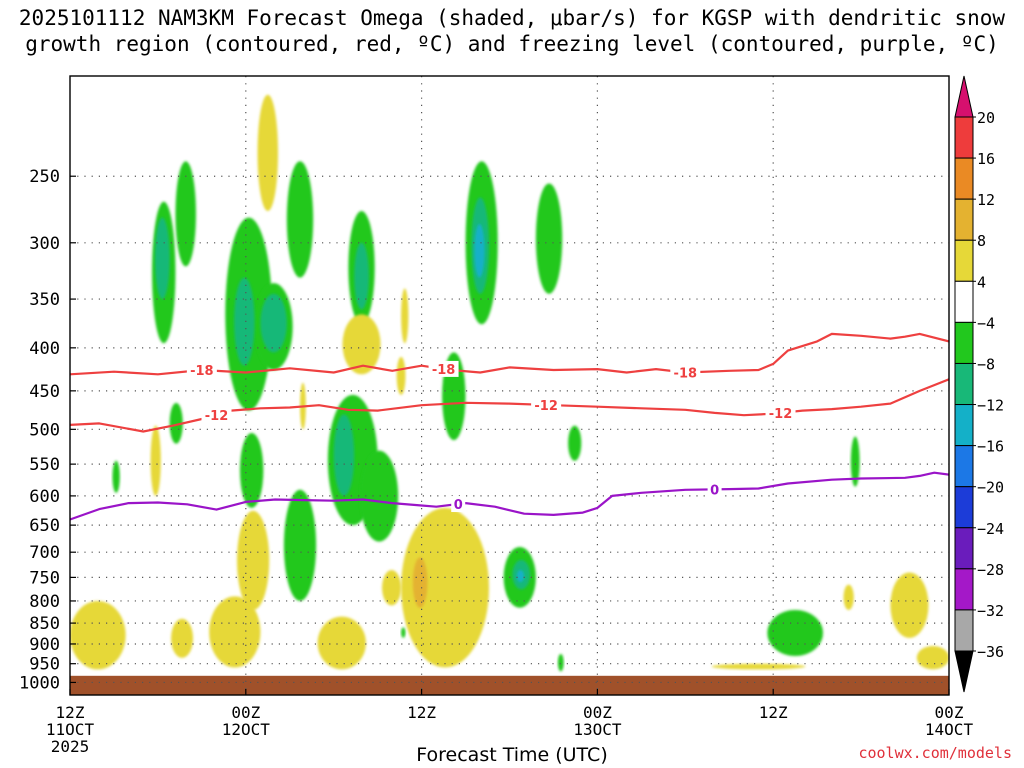 This screenshot has height=768, width=1024. What do you see at coordinates (990, 488) in the screenshot?
I see `colorbar-label-9: −20` at bounding box center [990, 488].